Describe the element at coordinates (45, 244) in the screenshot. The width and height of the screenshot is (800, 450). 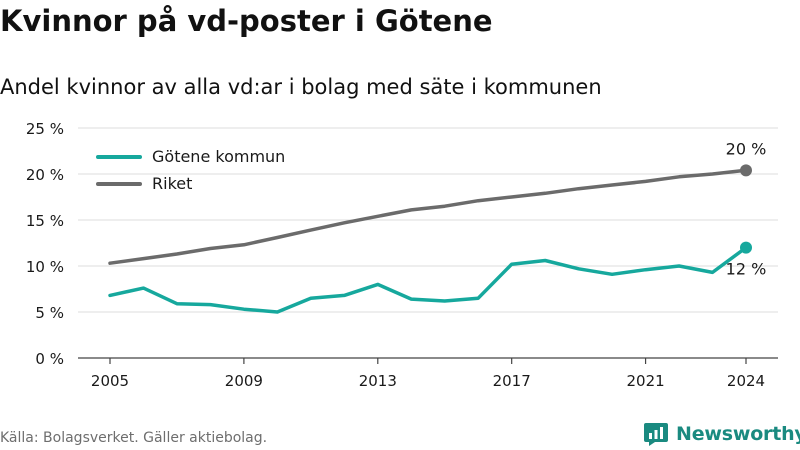
I see `y-axis-tick-labels: 0 % 5 % 10 % 15 % 20 % 25 %` at that location.